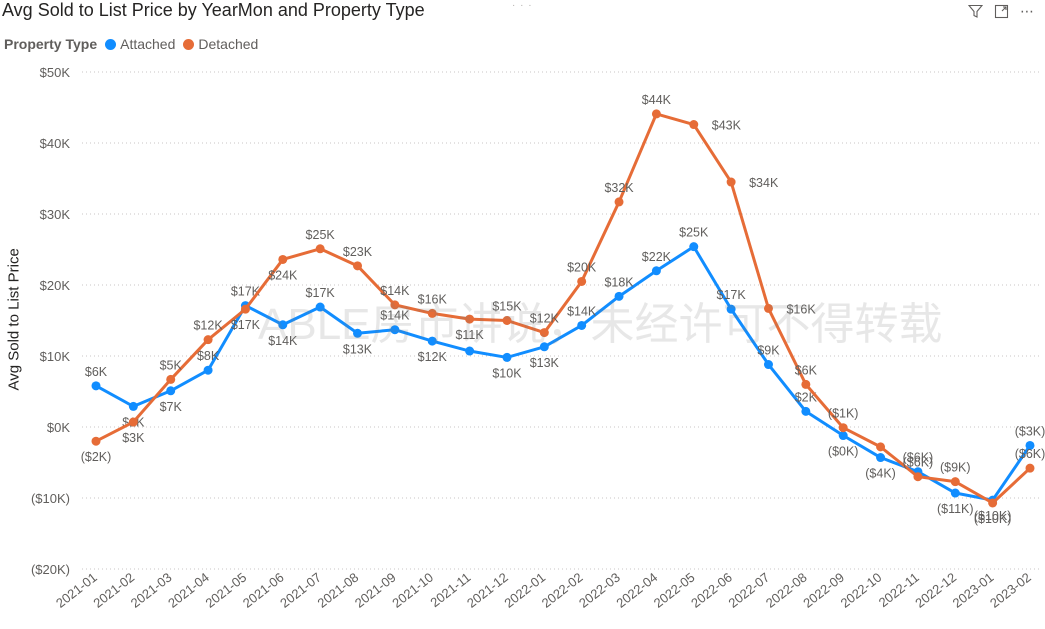  I want to click on y-tick-label: $10K, so click(55, 356).